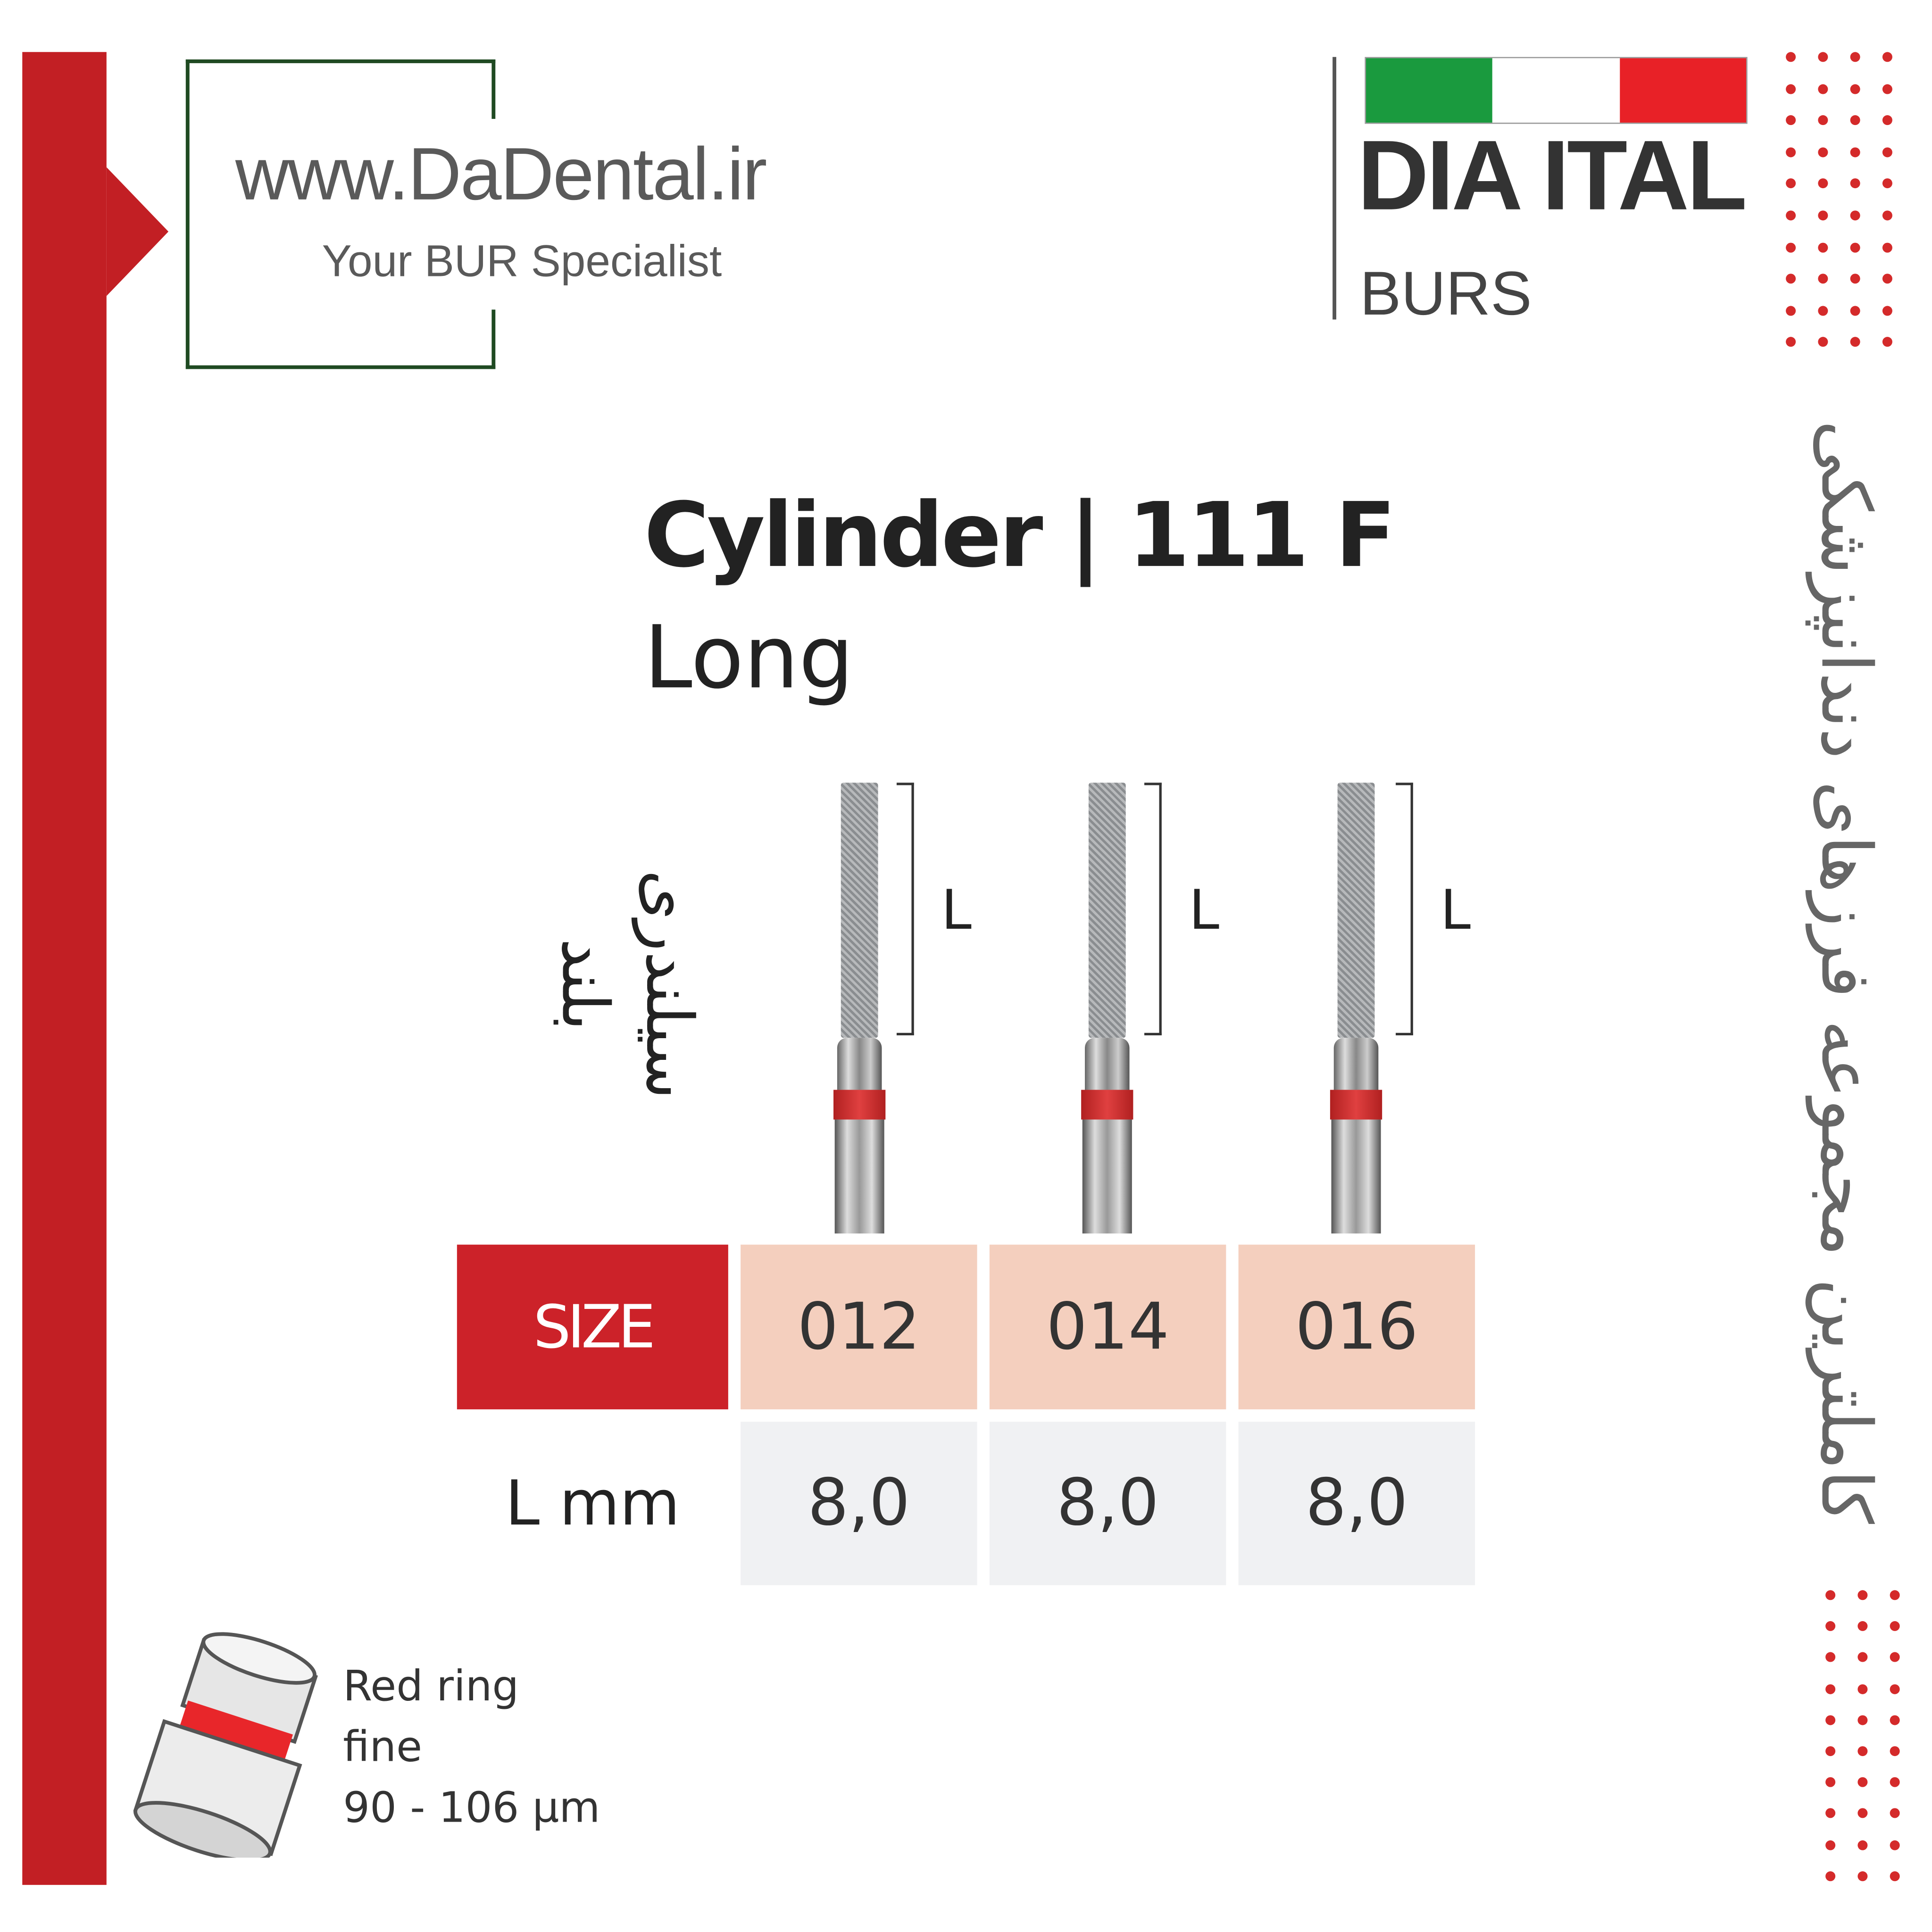  What do you see at coordinates (1446, 293) in the screenshot?
I see `brand-subtitle: BURS` at bounding box center [1446, 293].